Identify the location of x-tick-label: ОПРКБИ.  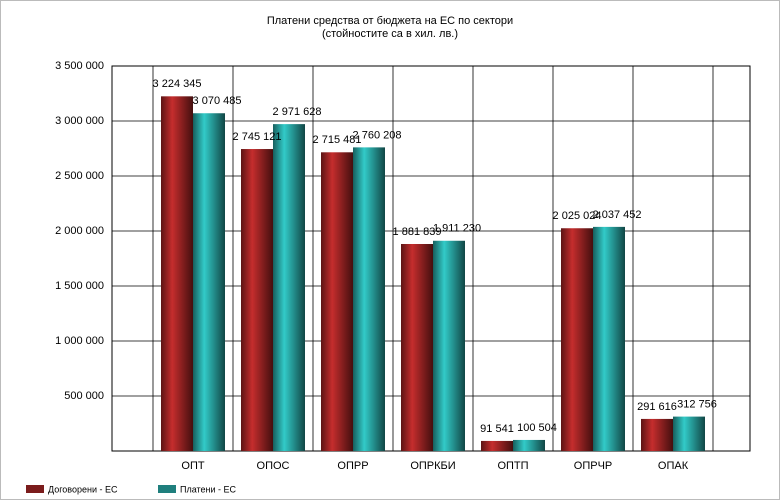
(432, 466).